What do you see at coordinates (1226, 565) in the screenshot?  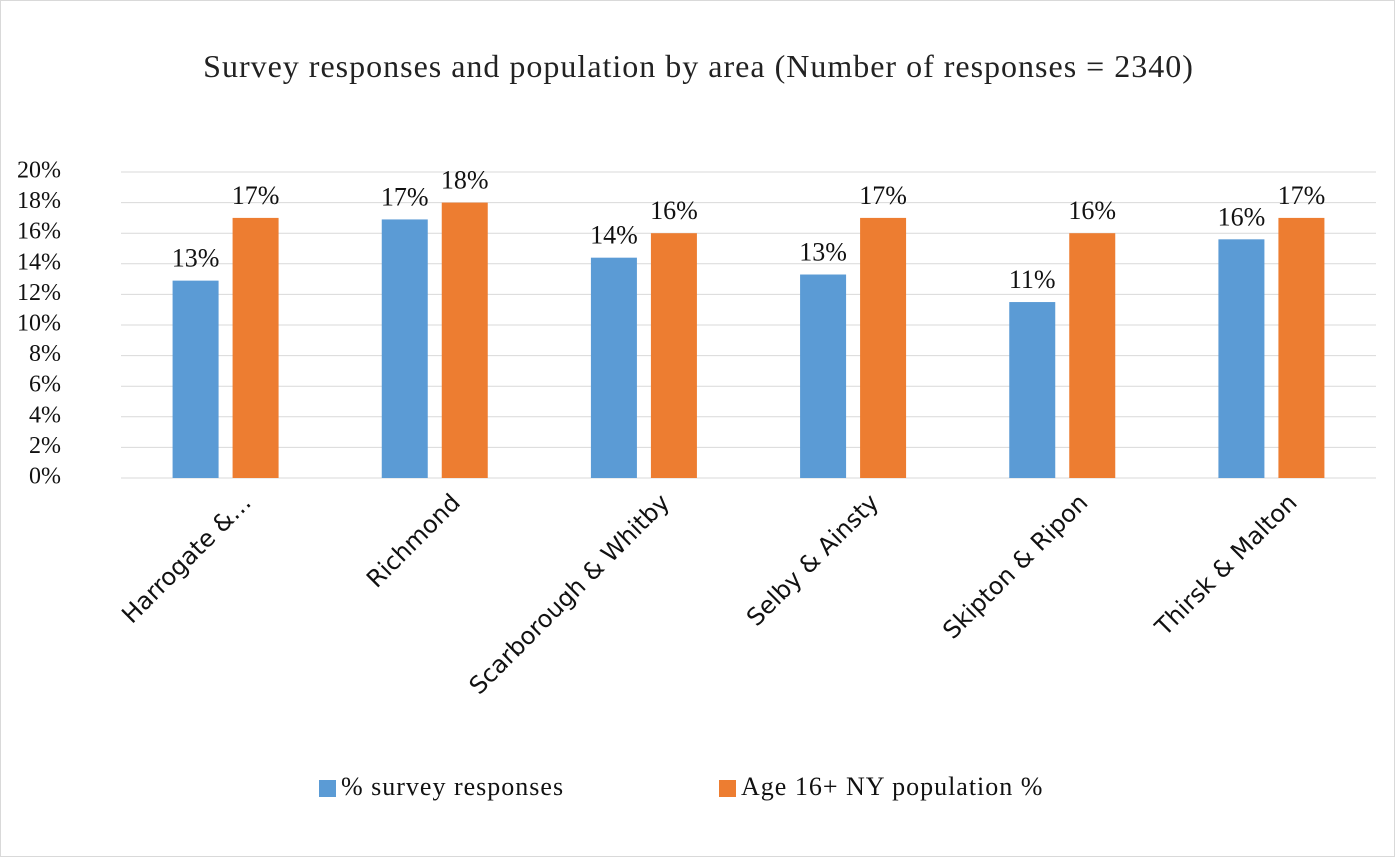 I see `x-tick-label: Thirsk & Malton` at bounding box center [1226, 565].